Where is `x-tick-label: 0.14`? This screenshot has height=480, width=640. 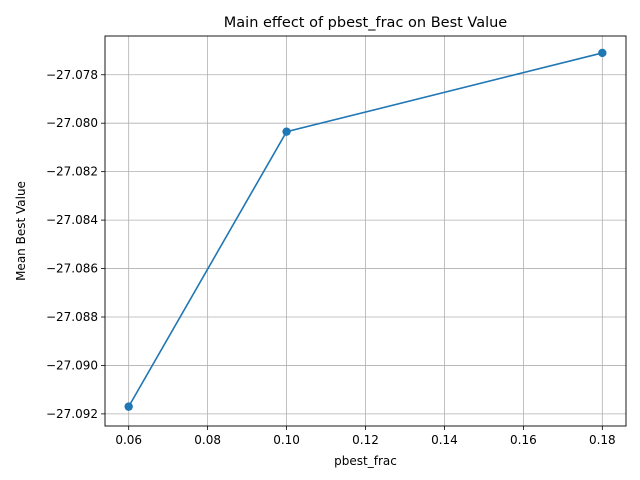
x-tick-label: 0.14 is located at coordinates (444, 440).